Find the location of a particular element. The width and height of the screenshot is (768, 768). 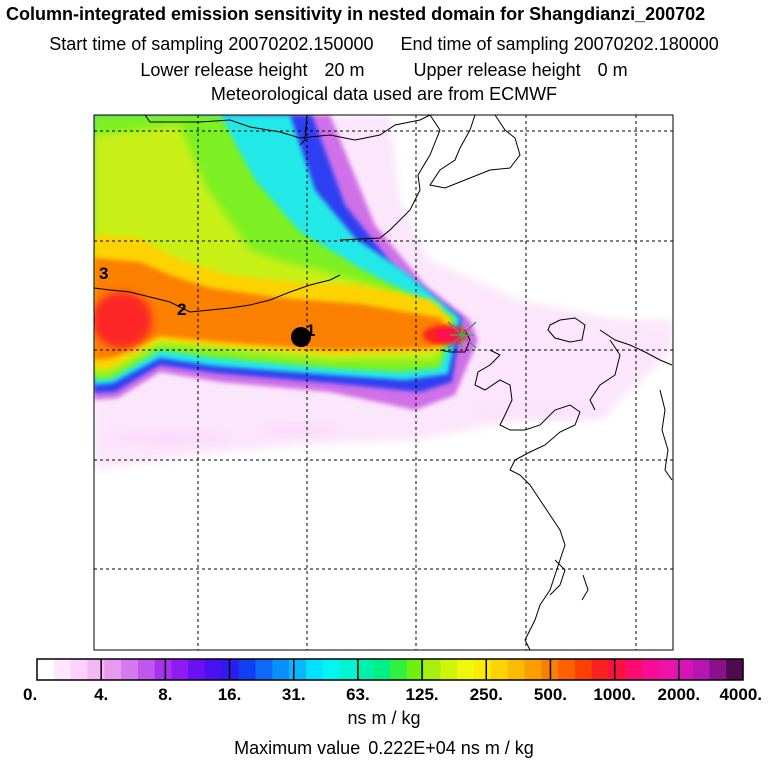

colorbar-tick-label: 63. is located at coordinates (358, 694).